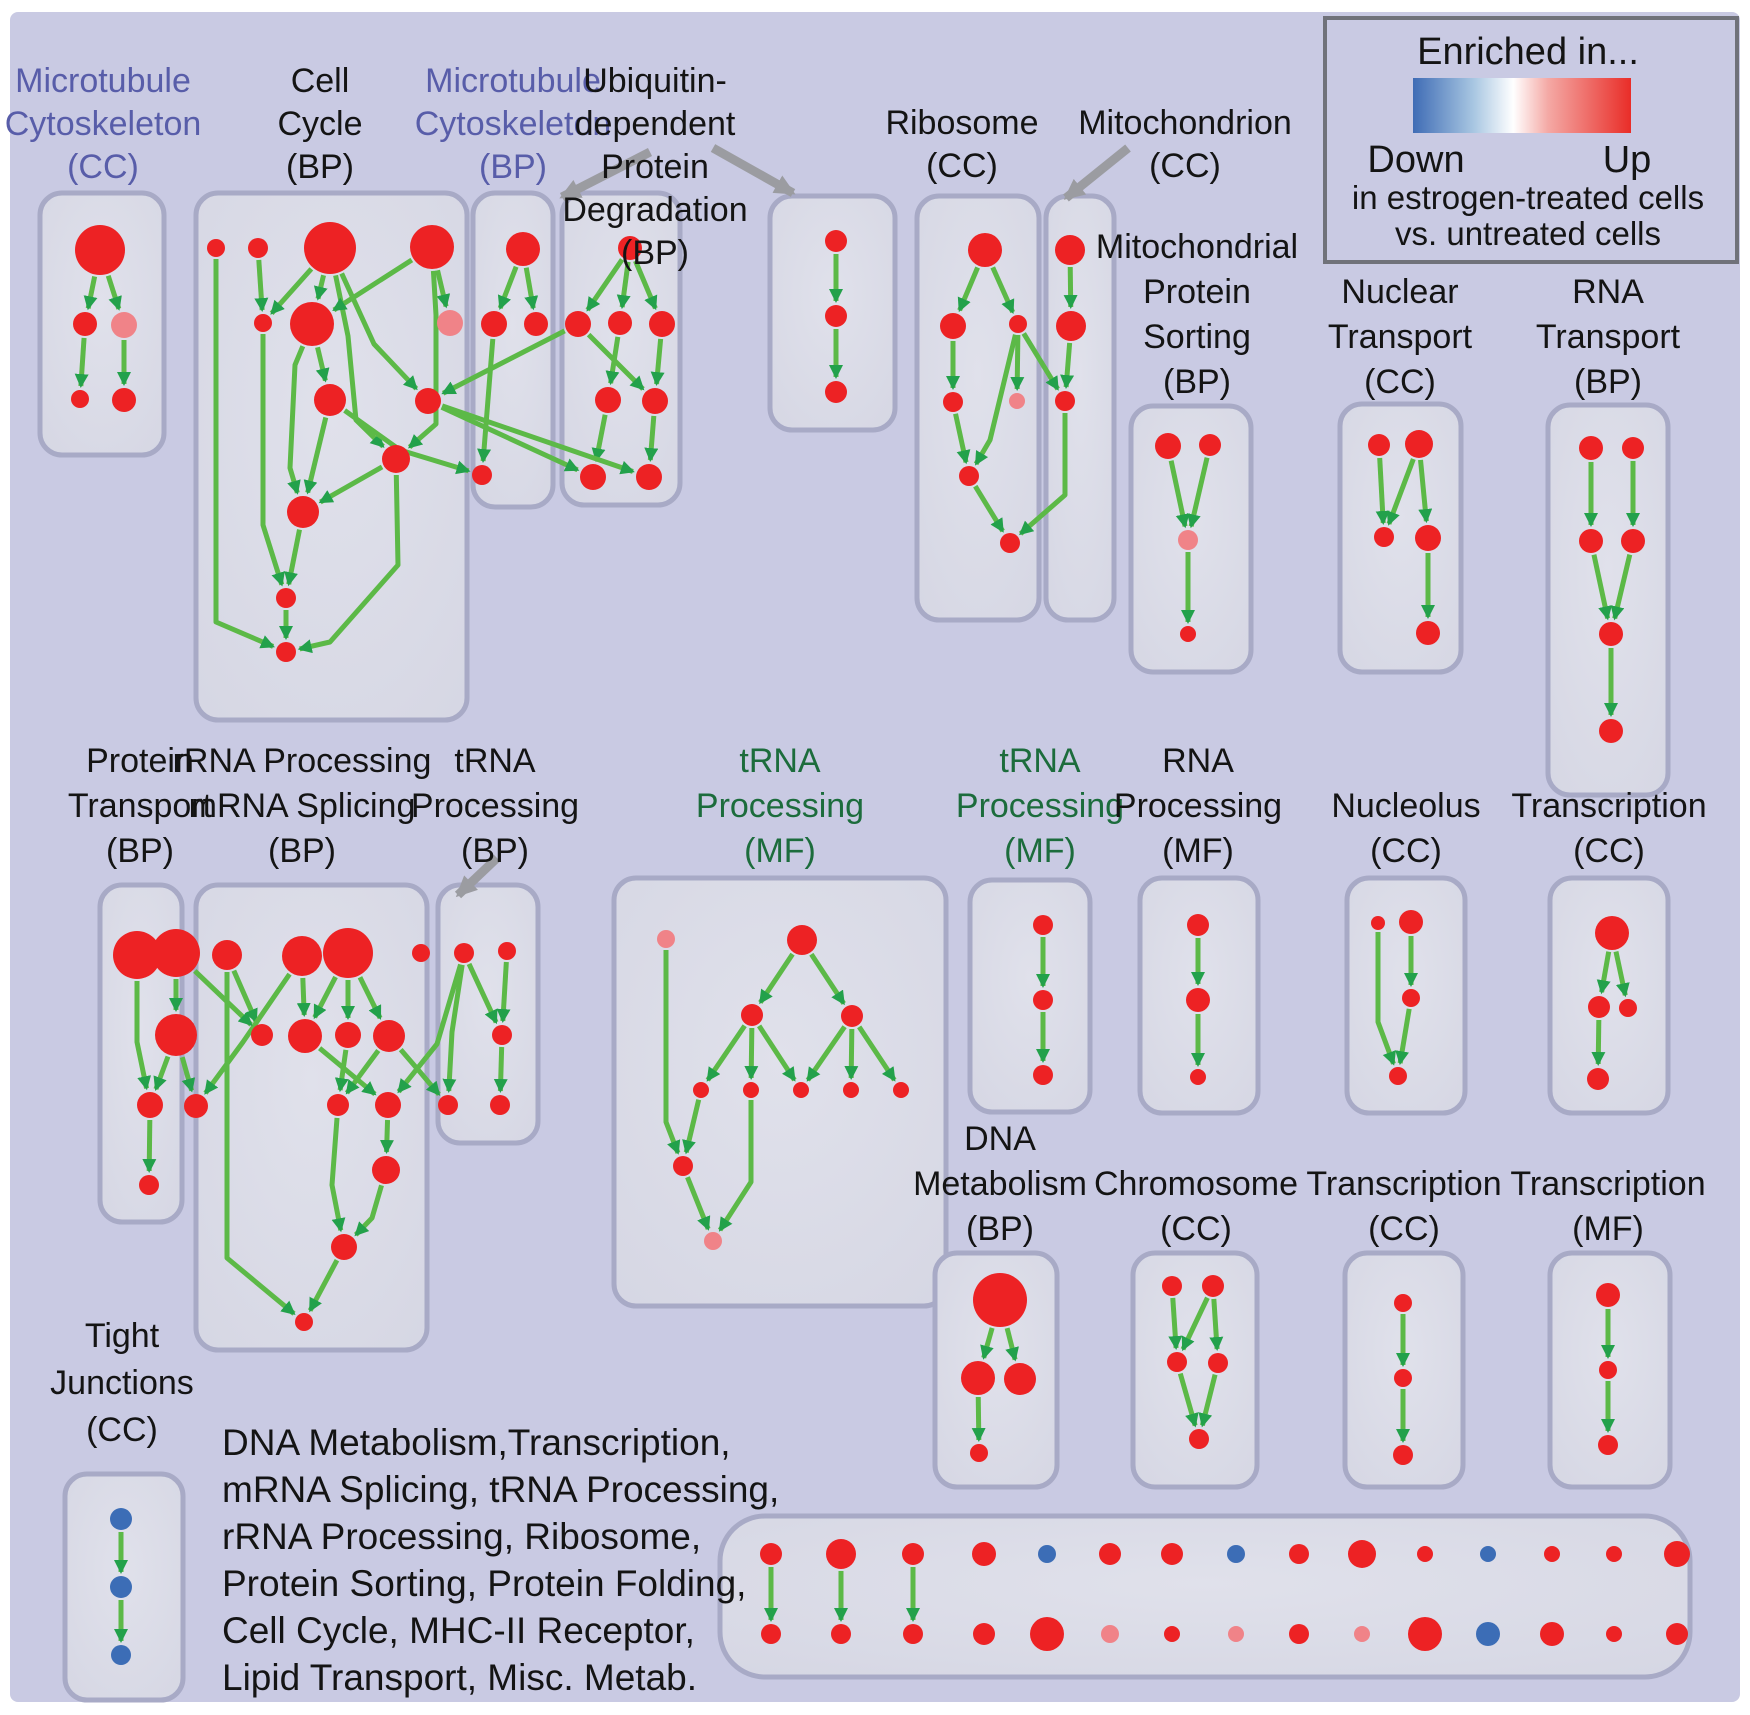  I want to click on collapsed-clusters-annotation: rRNA Processing, Ribosome,, so click(461, 1536).